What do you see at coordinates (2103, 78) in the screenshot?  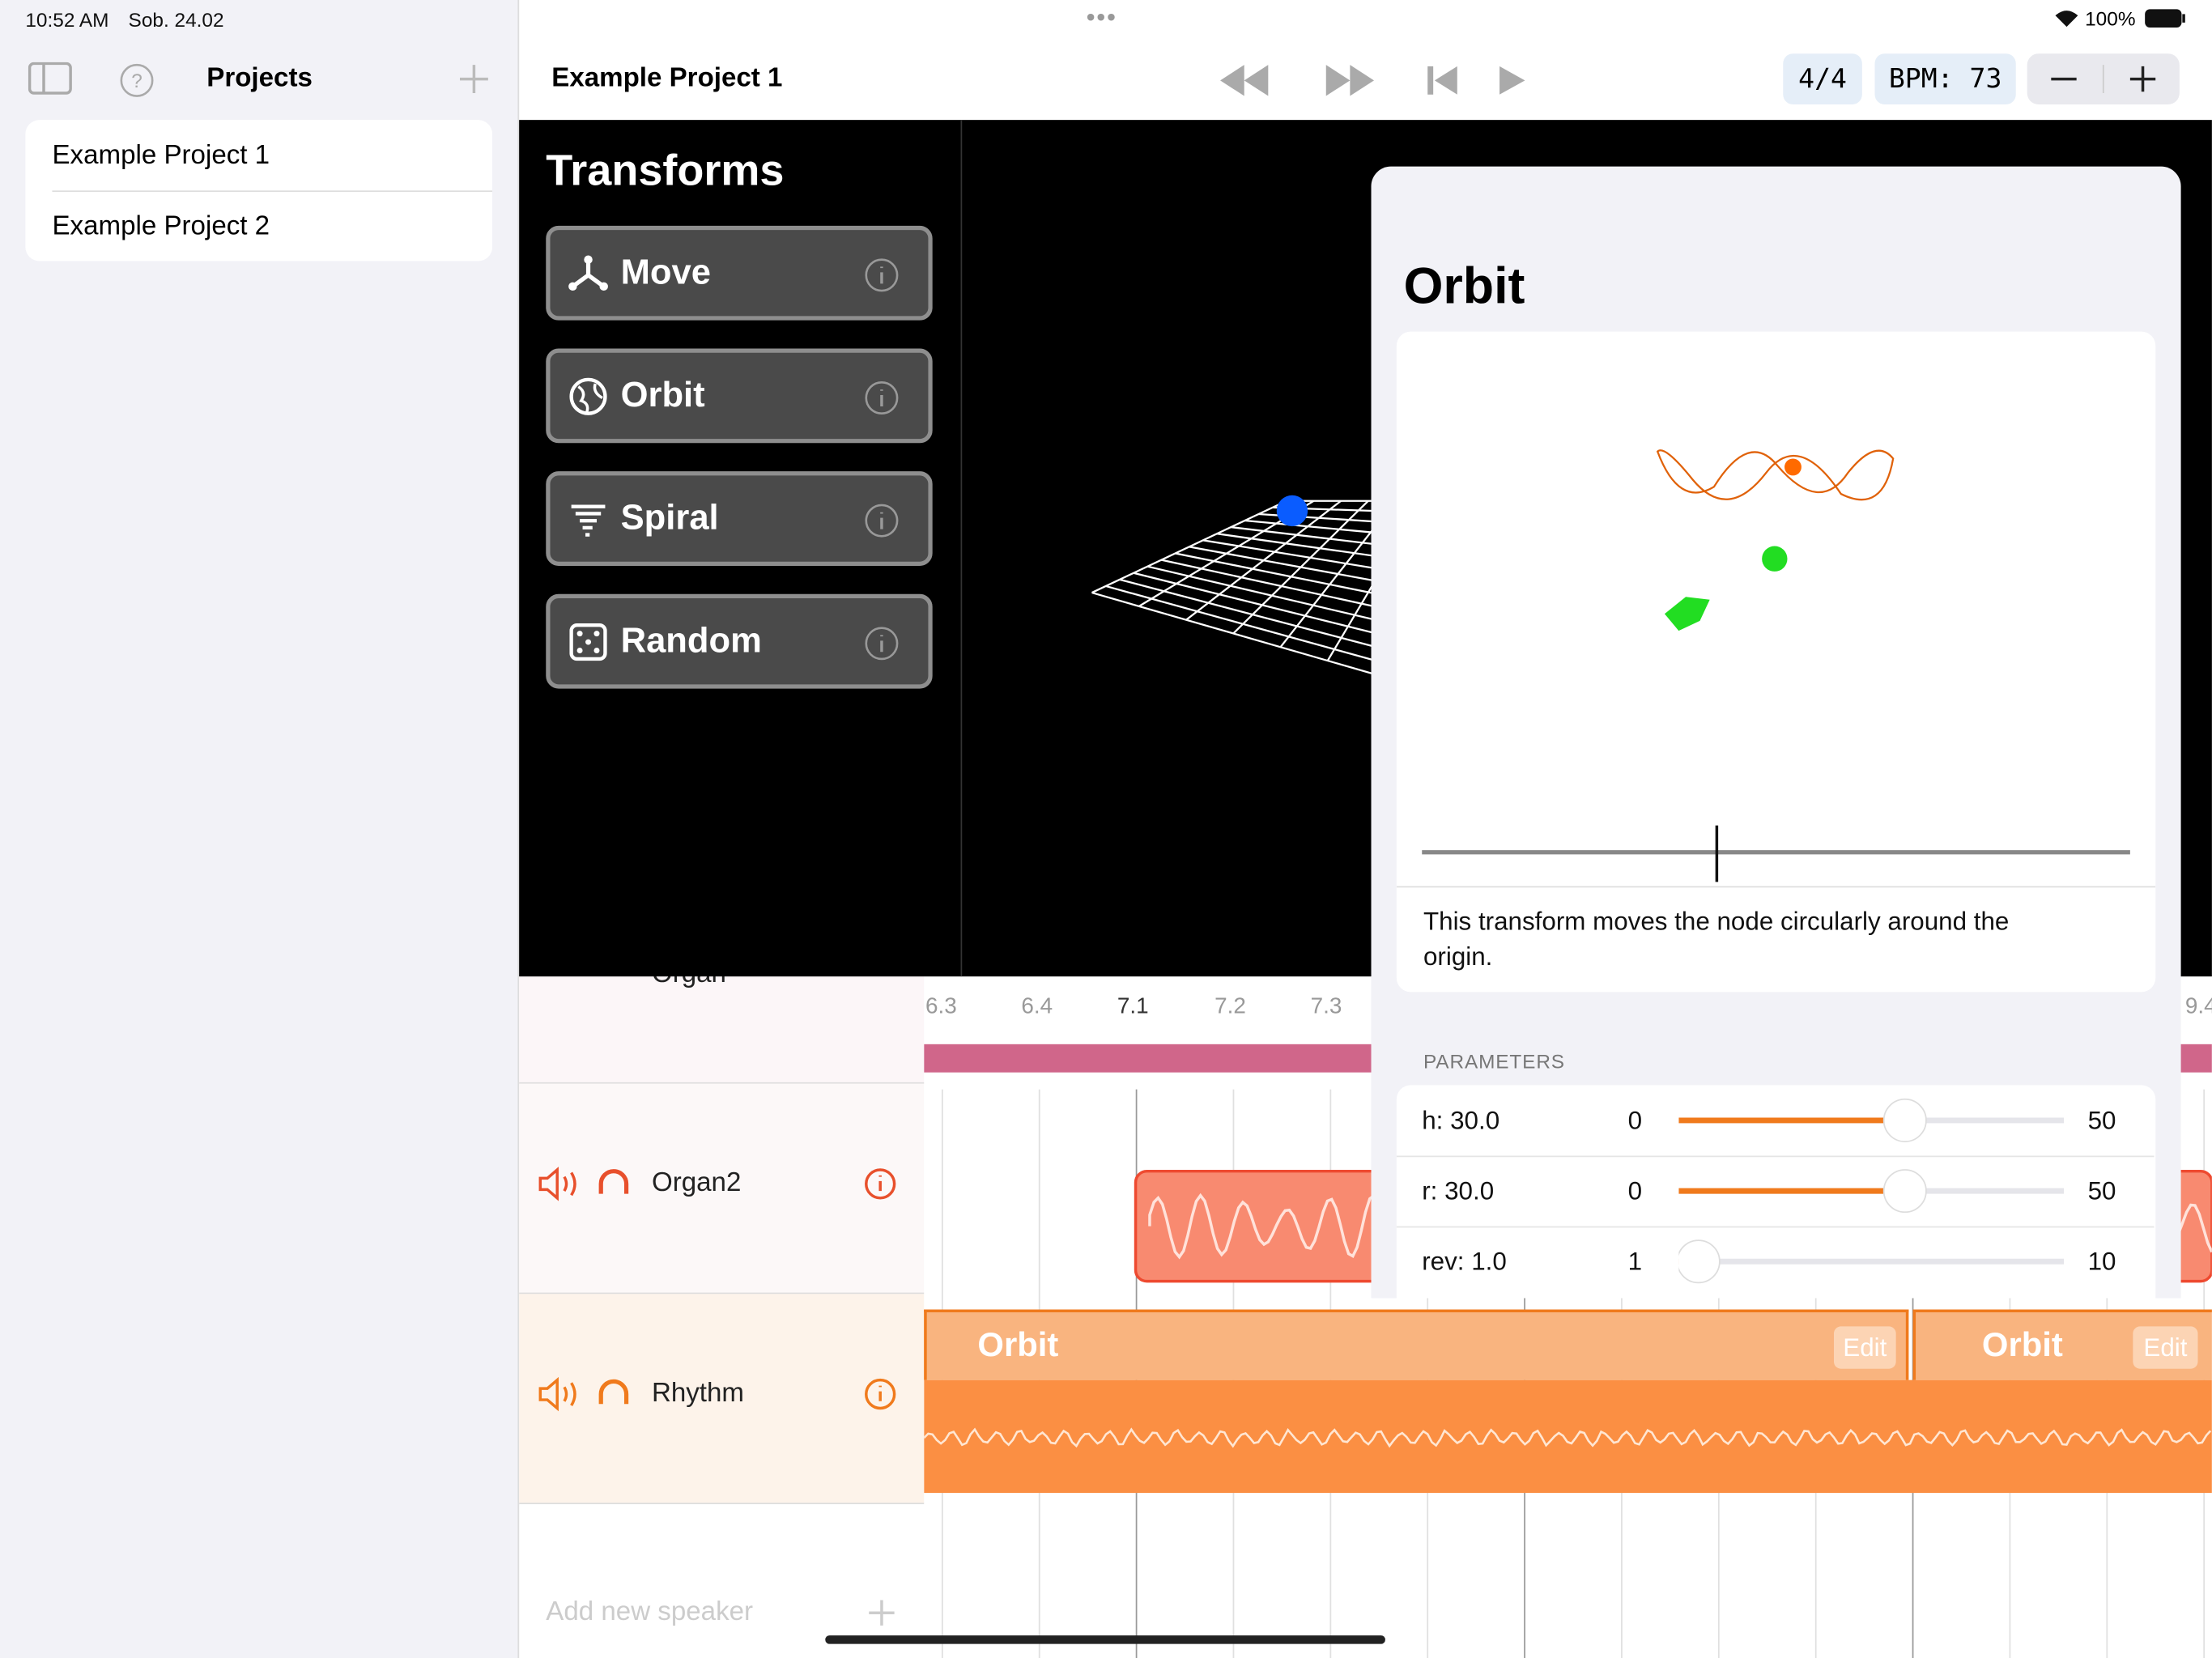 I see `bpm-stepper` at bounding box center [2103, 78].